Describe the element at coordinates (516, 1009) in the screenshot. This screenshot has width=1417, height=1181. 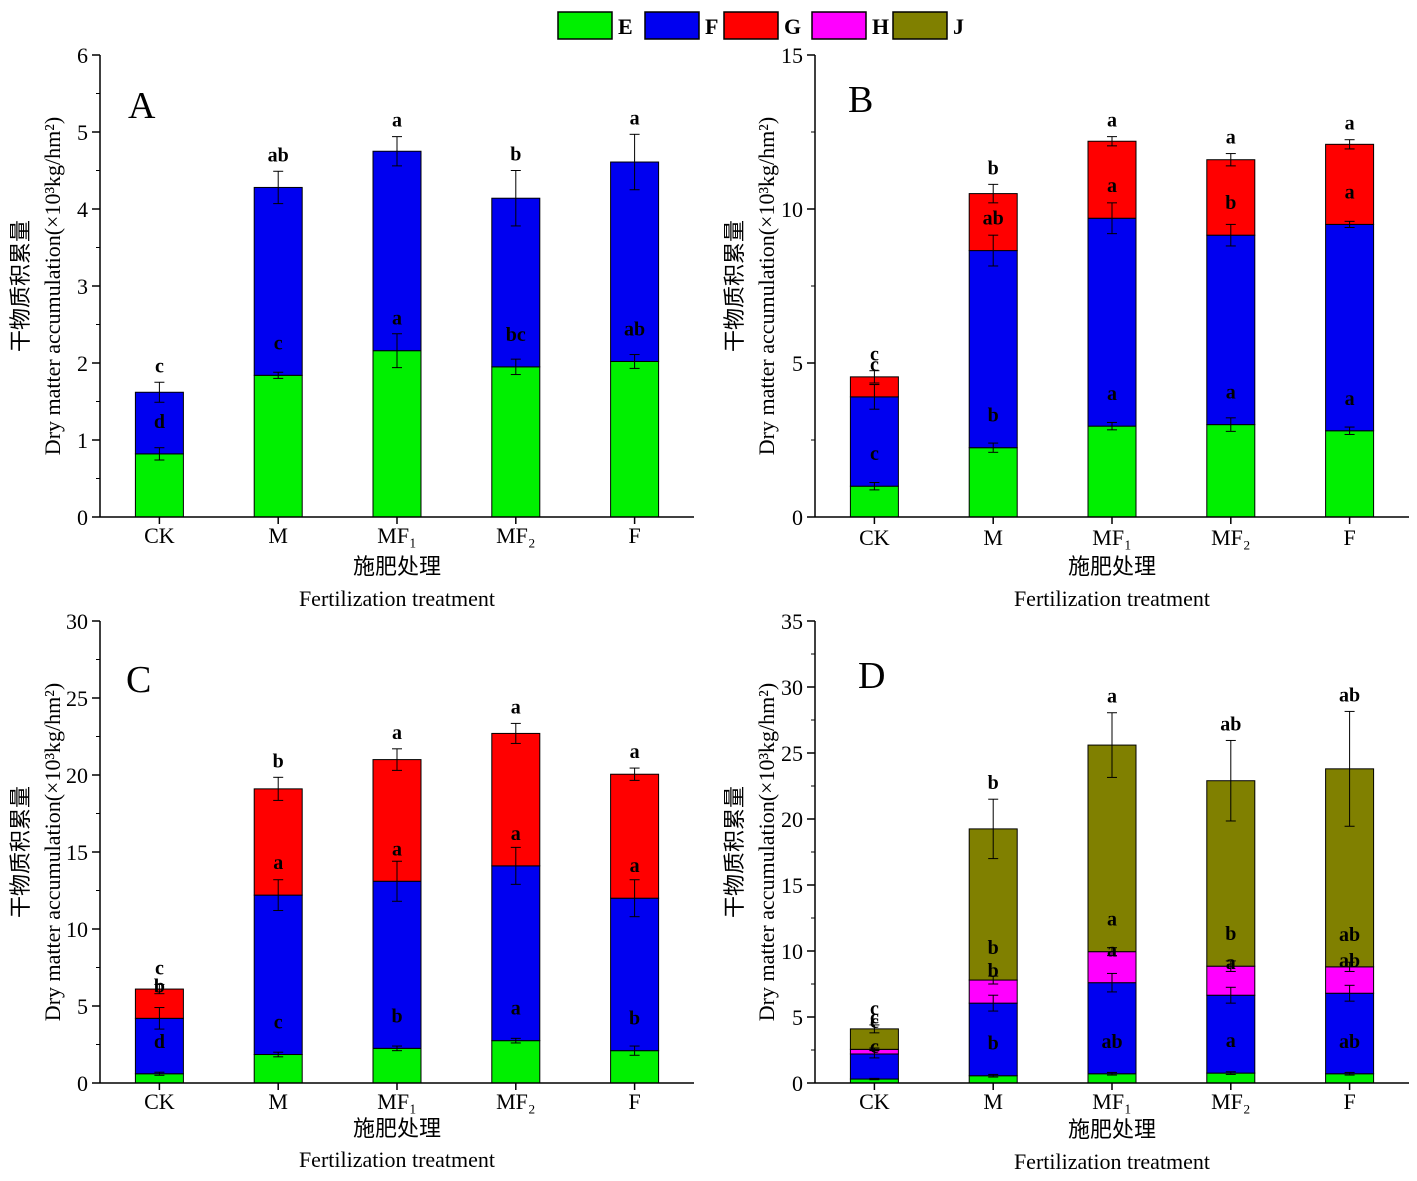
I see `sig-letter-e-3: a` at that location.